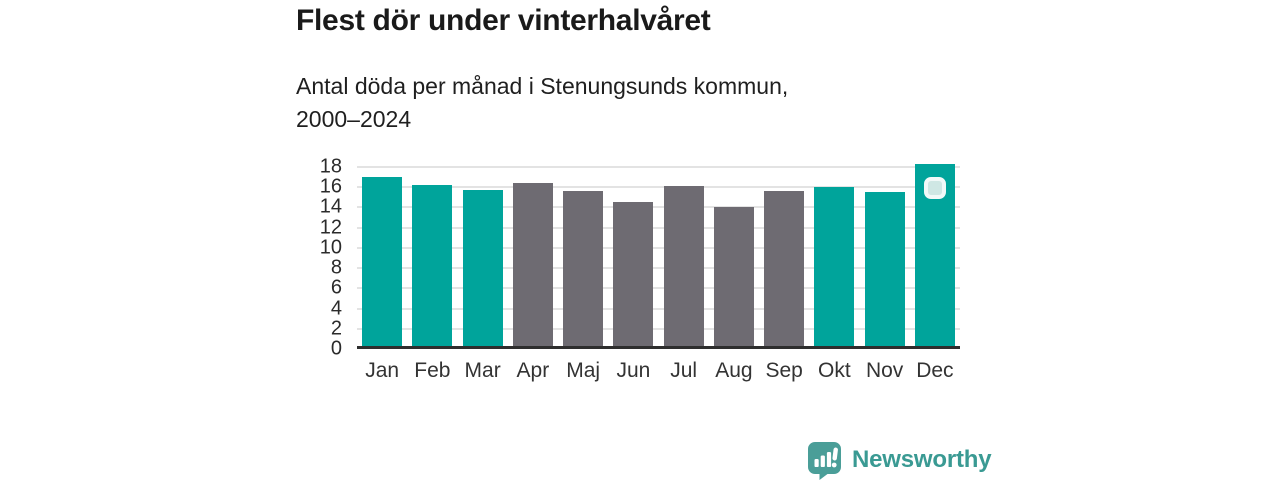 The width and height of the screenshot is (1280, 480). Describe the element at coordinates (734, 370) in the screenshot. I see `x-tick-label-aug: Aug` at that location.